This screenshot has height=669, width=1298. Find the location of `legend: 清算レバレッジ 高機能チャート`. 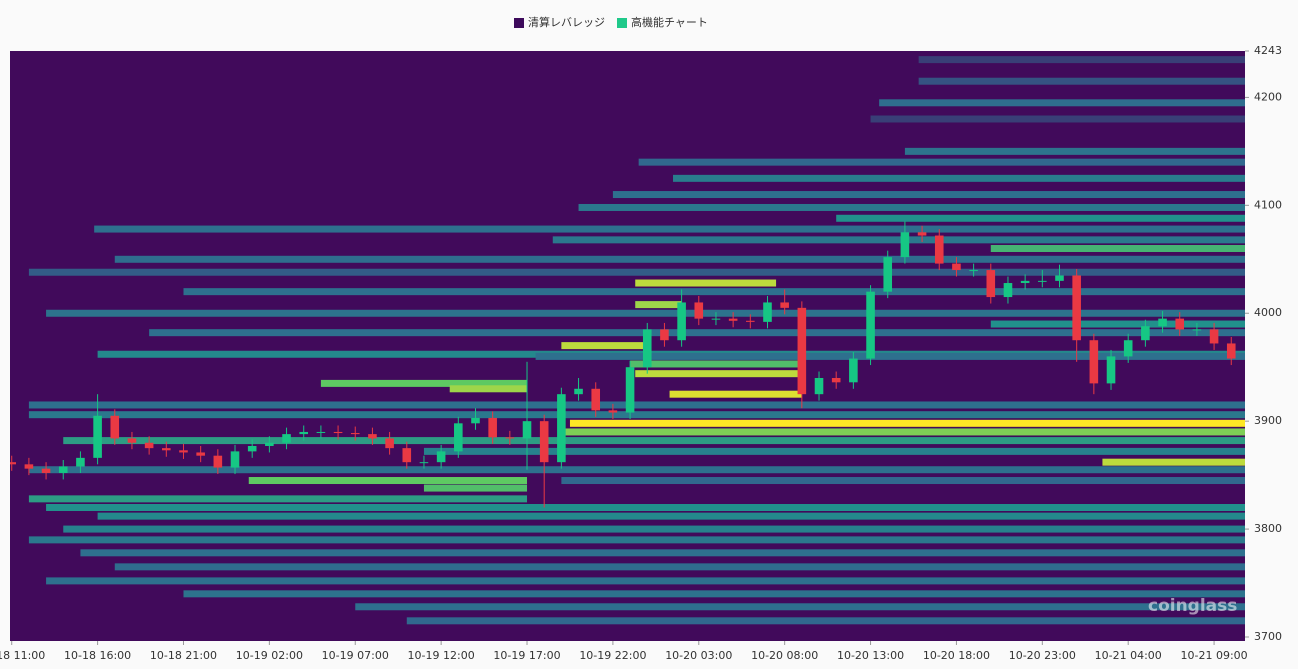

legend: 清算レバレッジ 高機能チャート is located at coordinates (611, 22).